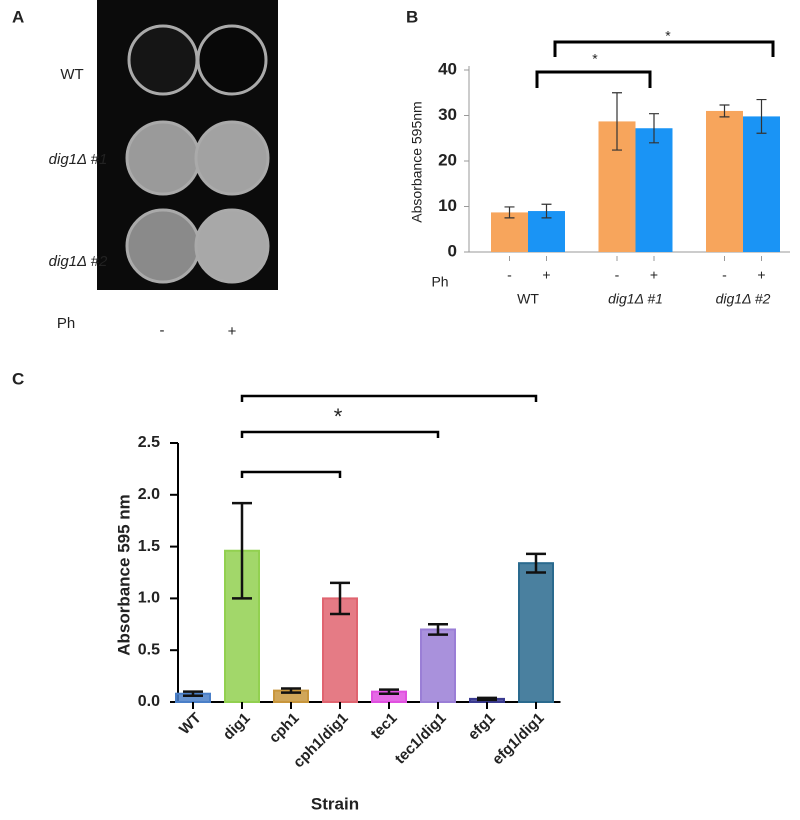 This screenshot has width=800, height=820. Describe the element at coordinates (452, 250) in the screenshot. I see `y-tick-label: 0` at that location.